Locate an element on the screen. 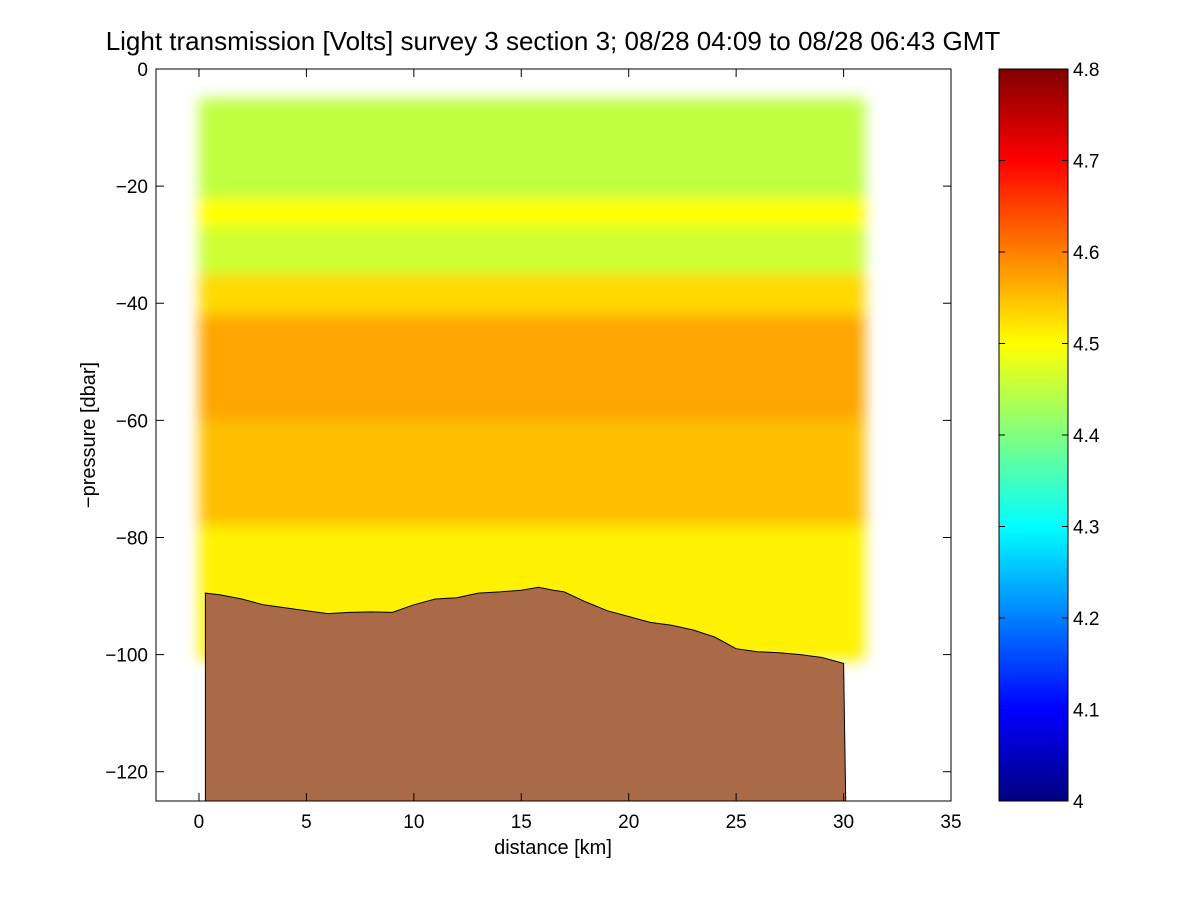 This screenshot has width=1201, height=901. y-tick-label: −100 is located at coordinates (126, 656).